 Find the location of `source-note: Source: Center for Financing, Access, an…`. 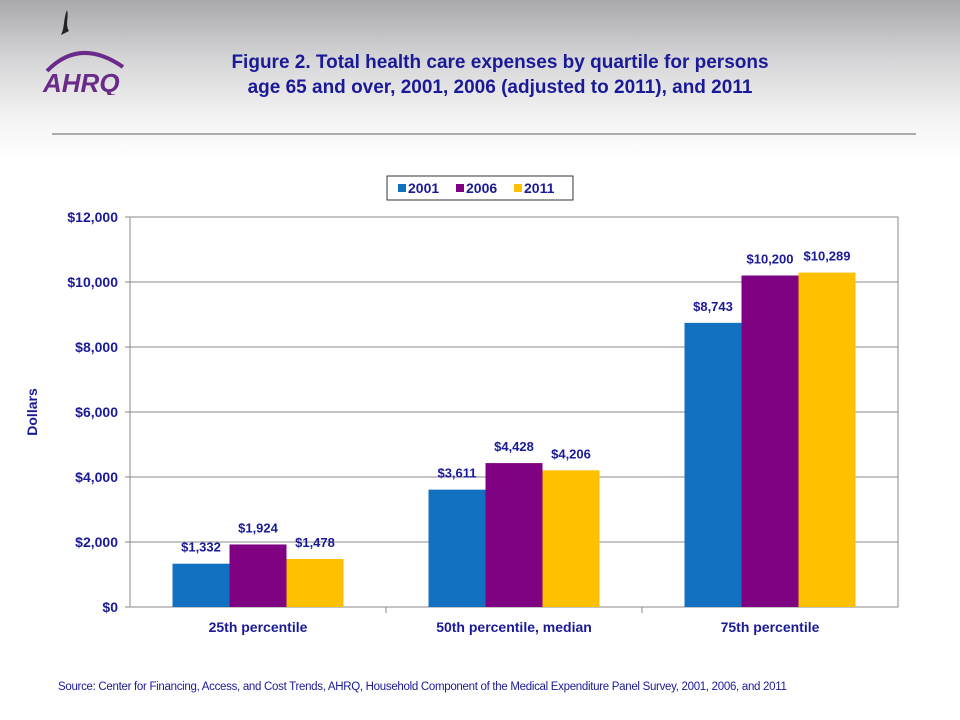

source-note: Source: Center for Financing, Access, an… is located at coordinates (422, 687).